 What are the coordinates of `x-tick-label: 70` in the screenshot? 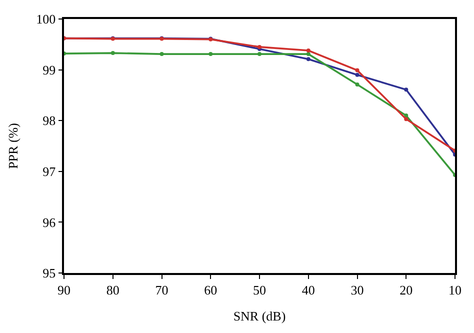 It's located at (161, 290).